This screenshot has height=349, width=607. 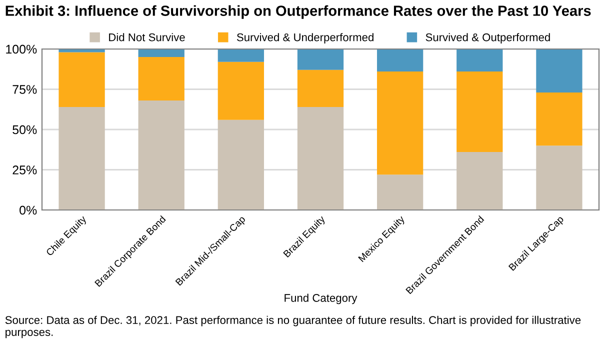 What do you see at coordinates (293, 327) in the screenshot?
I see `source-note: Source: Data as of Dec. 31, 2021. Past performance is no guarantee of future results. Chart is provided for illustrative purposes.` at bounding box center [293, 327].